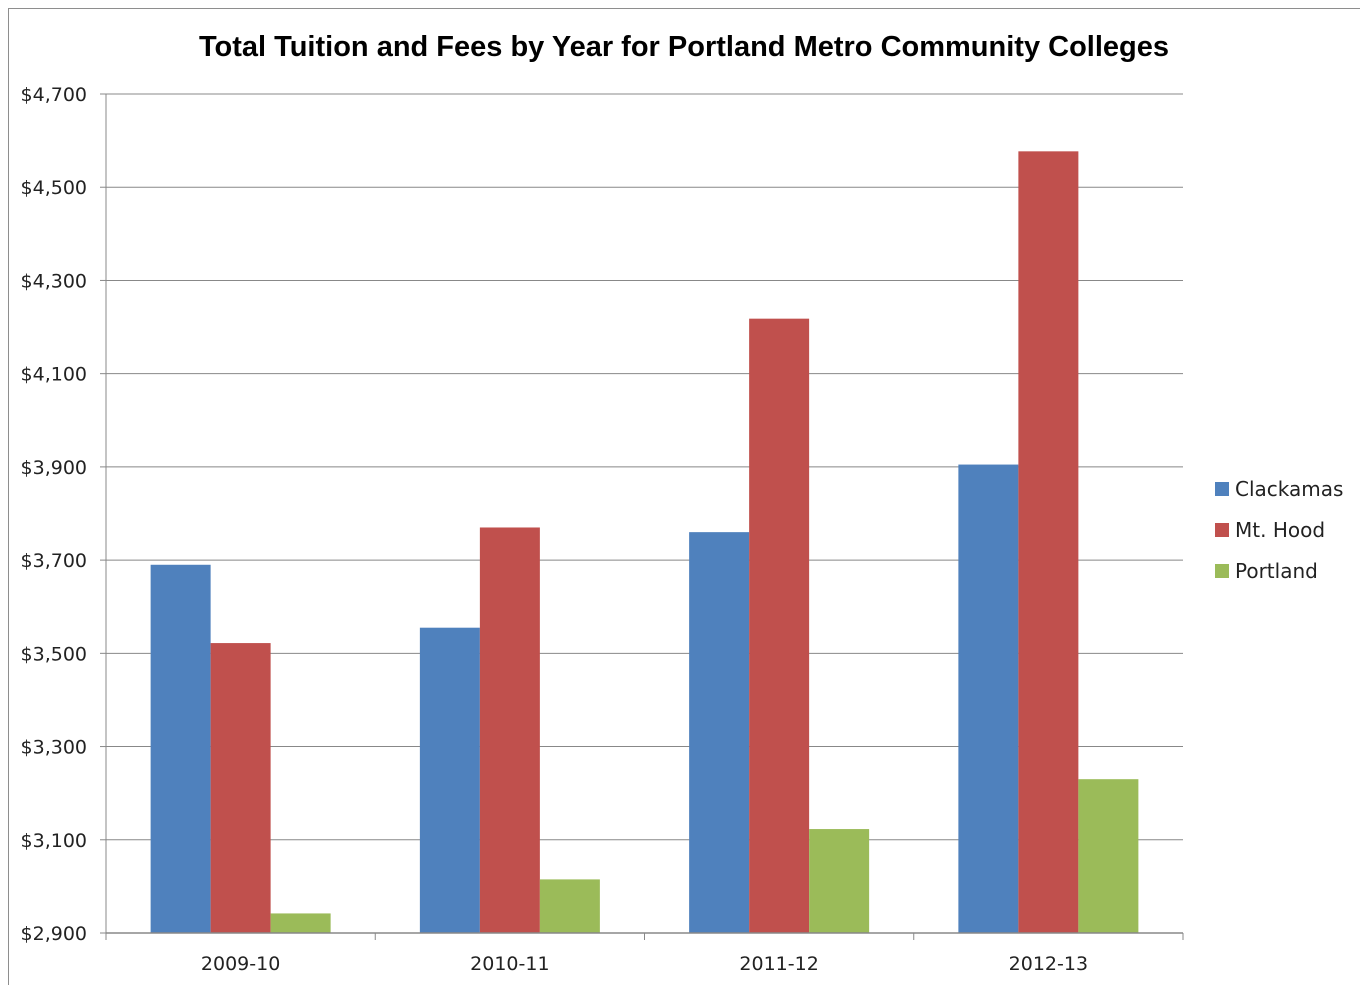 The image size is (1360, 985). I want to click on y-tick-label: $3,100, so click(54, 841).